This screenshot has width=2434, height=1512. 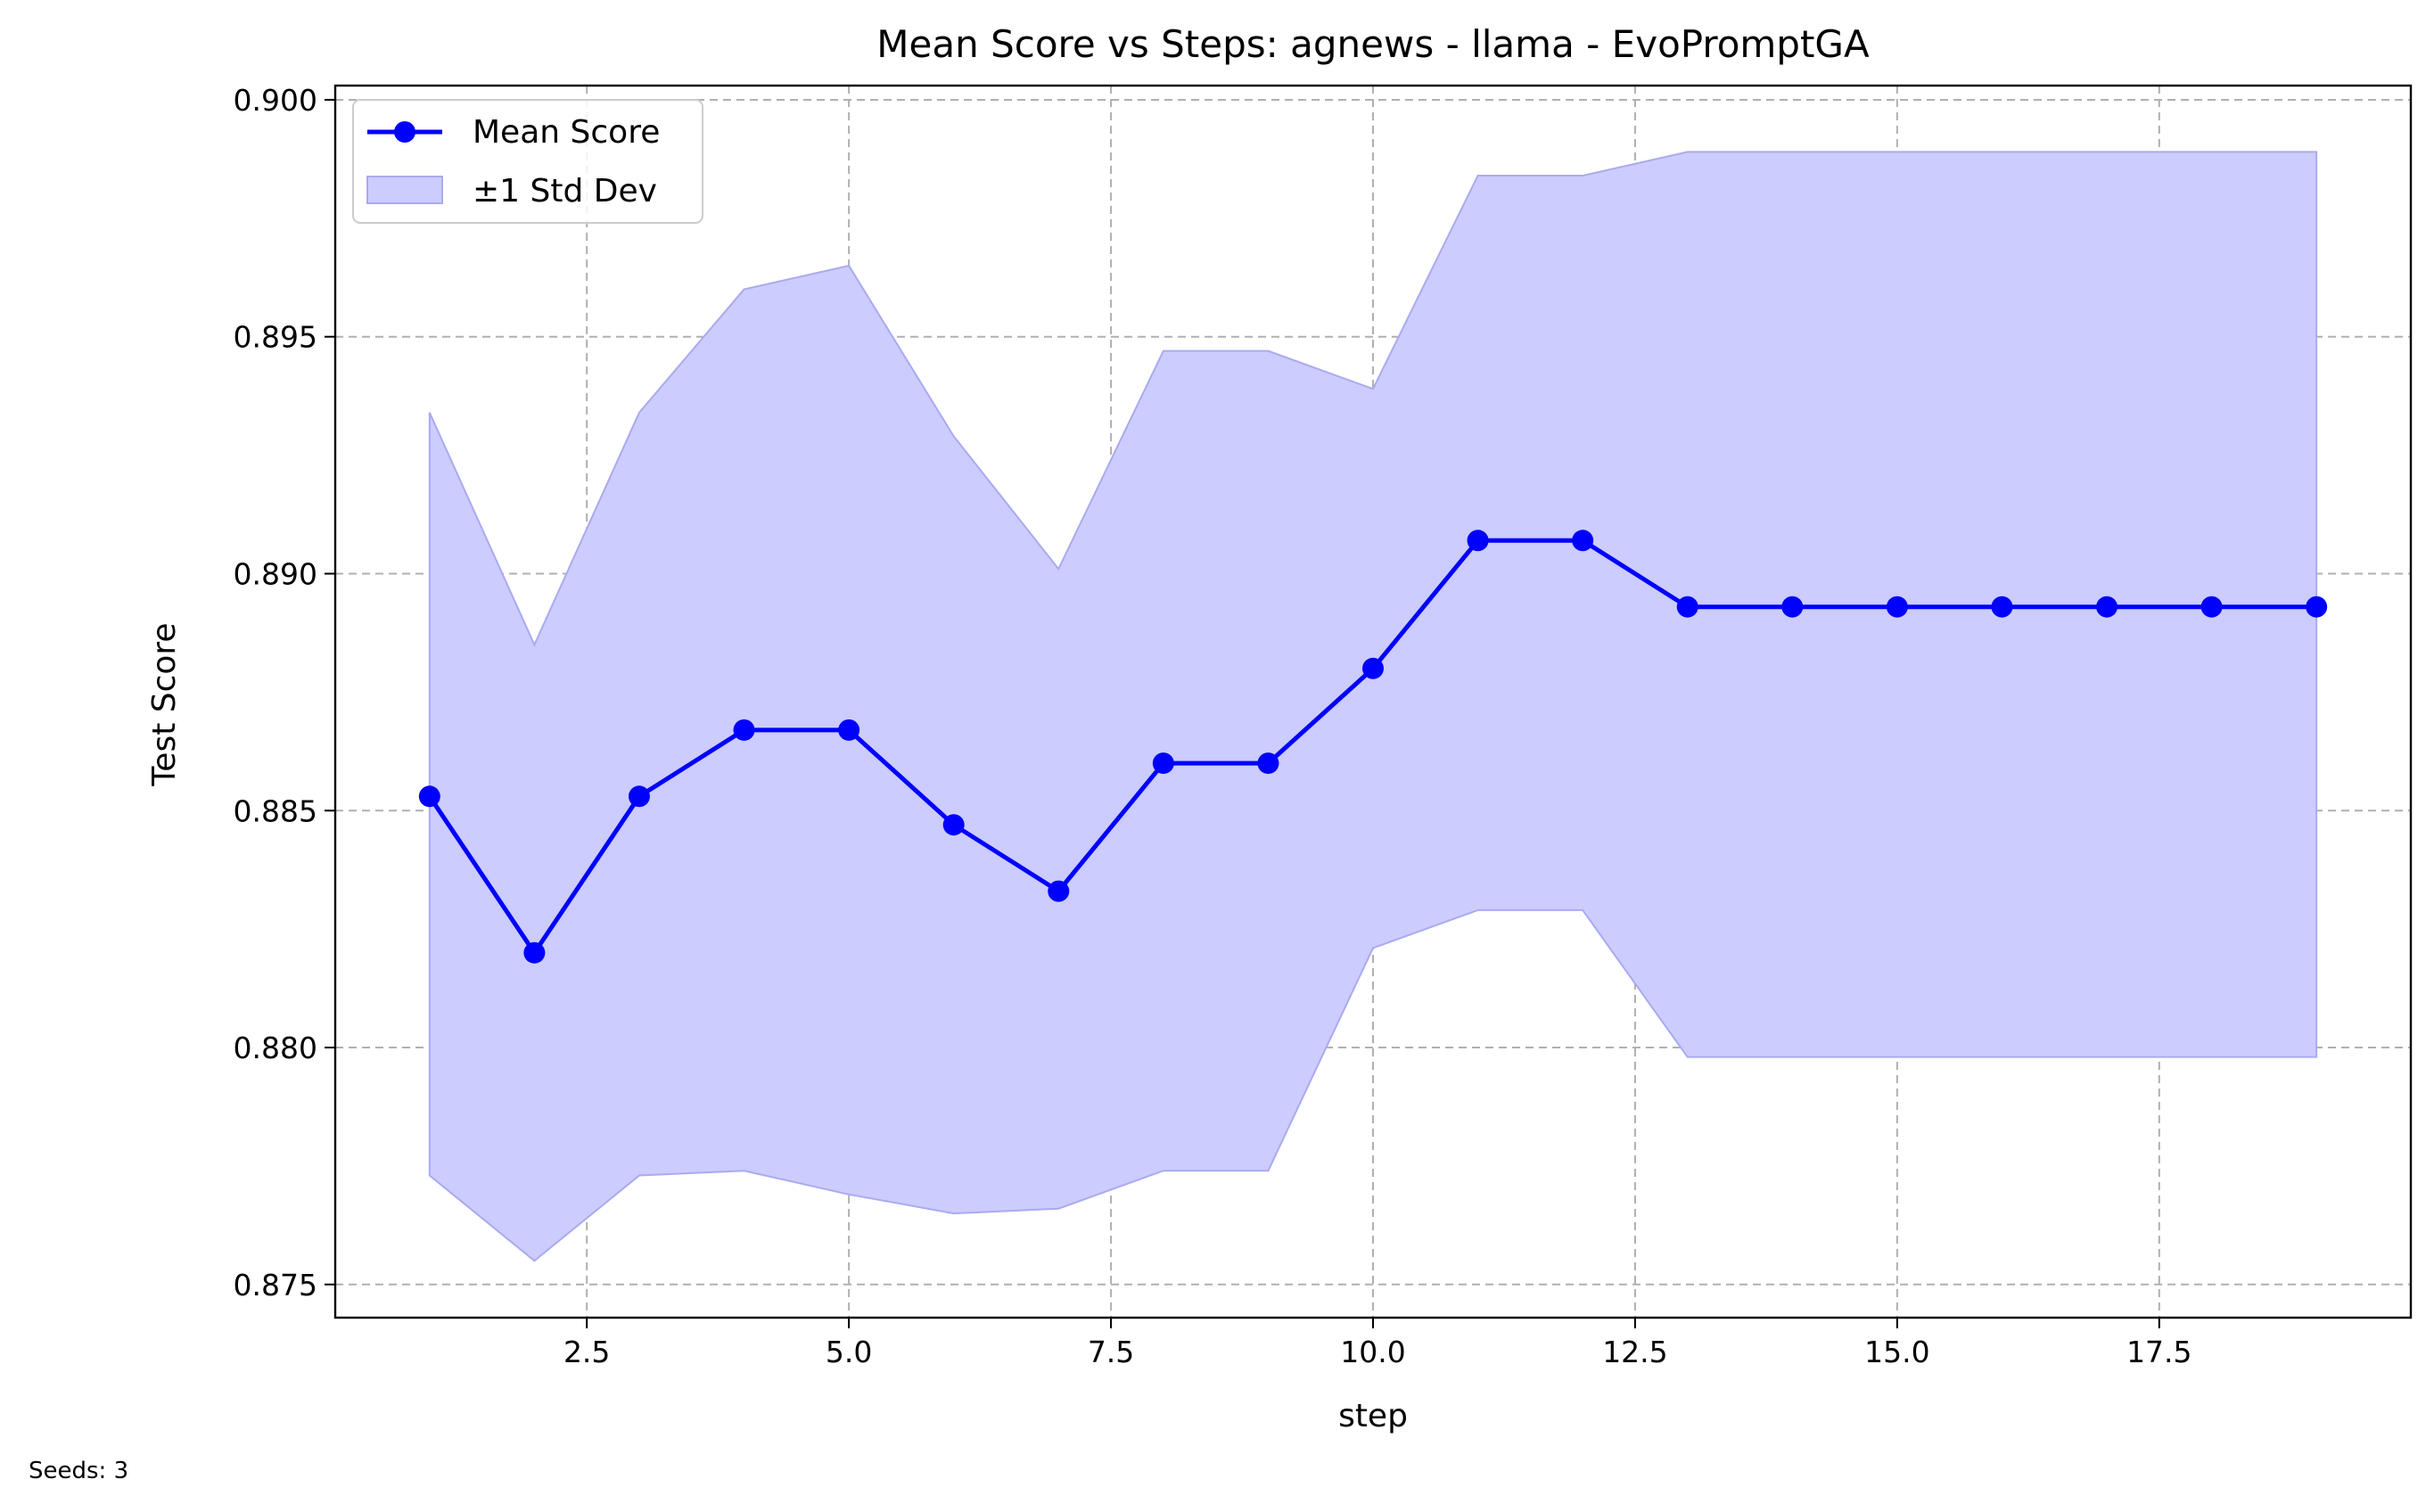 What do you see at coordinates (405, 132) in the screenshot?
I see `legend-marker-swatch` at bounding box center [405, 132].